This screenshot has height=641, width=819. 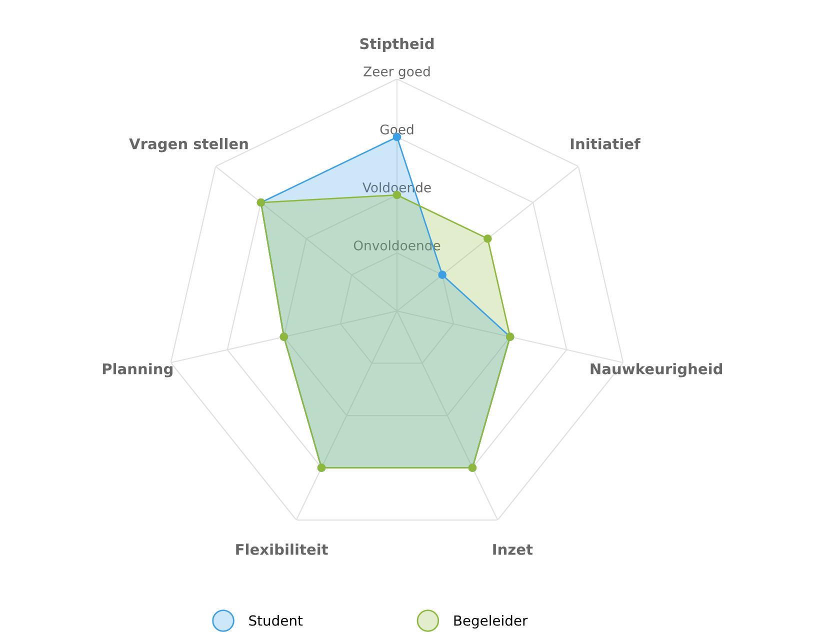 What do you see at coordinates (397, 129) in the screenshot?
I see `y-tick-label: Goed` at bounding box center [397, 129].